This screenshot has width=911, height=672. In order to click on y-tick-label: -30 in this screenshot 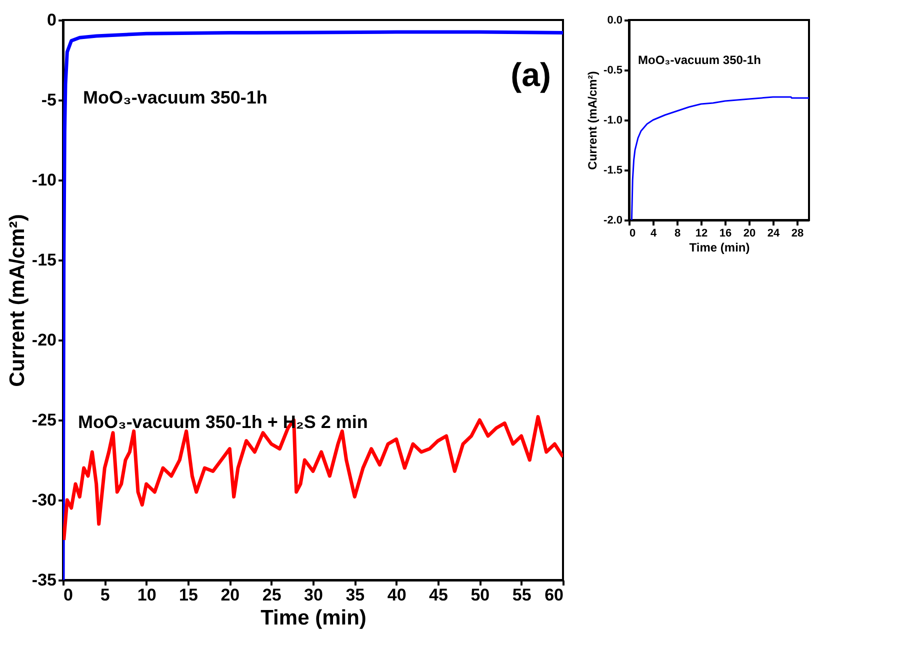, I will do `click(44, 500)`.